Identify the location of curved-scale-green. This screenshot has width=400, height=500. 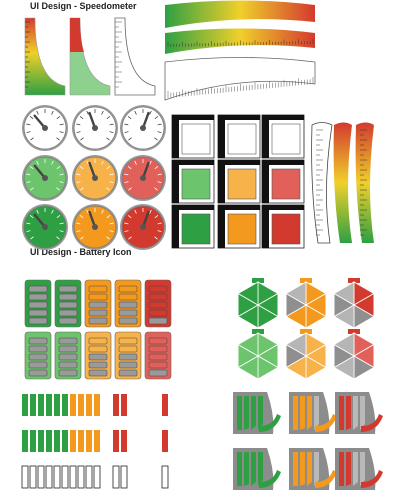
(90, 56).